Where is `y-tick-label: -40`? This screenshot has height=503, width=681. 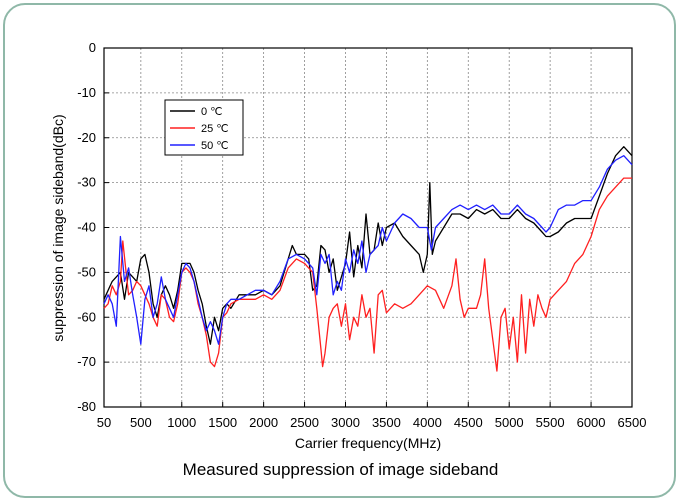 y-tick-label: -40 is located at coordinates (86, 227).